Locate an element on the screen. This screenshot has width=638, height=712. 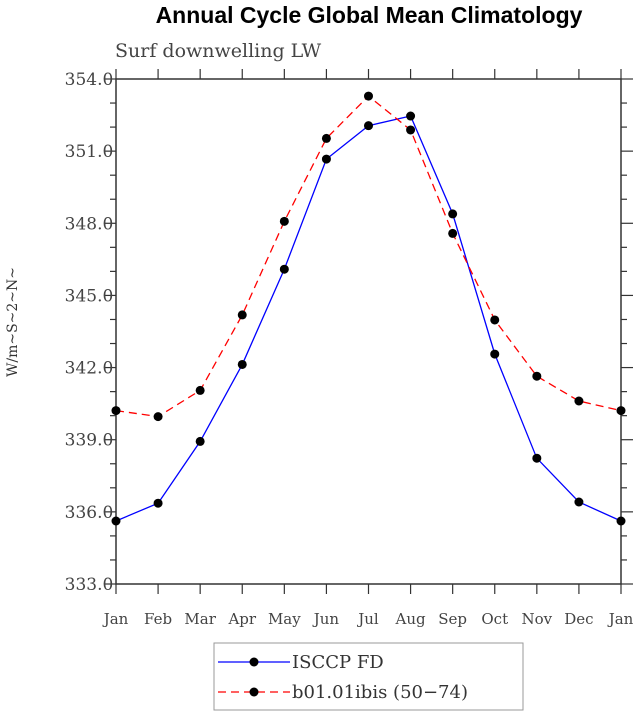
legend: ISCCP FD b01.01ibis (50−74) is located at coordinates (368, 676).